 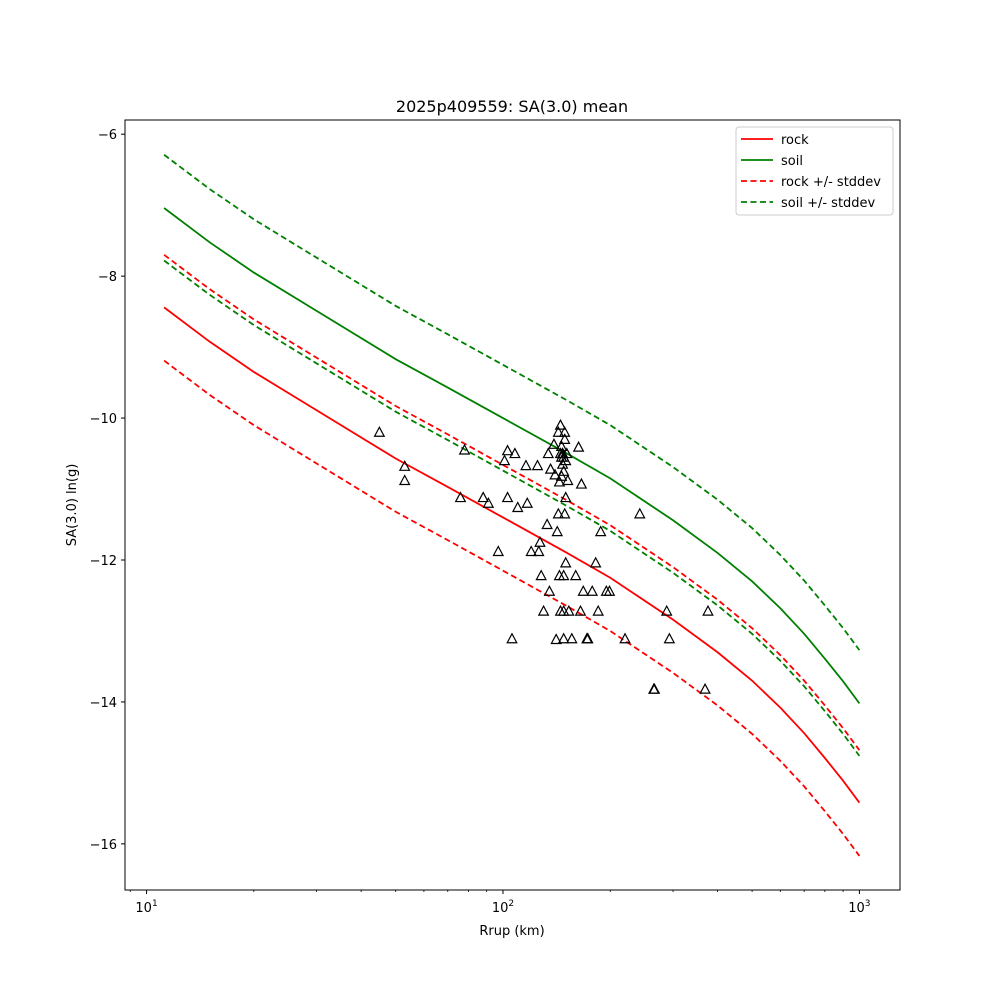 I want to click on y-tick-label: −10, so click(x=103, y=419).